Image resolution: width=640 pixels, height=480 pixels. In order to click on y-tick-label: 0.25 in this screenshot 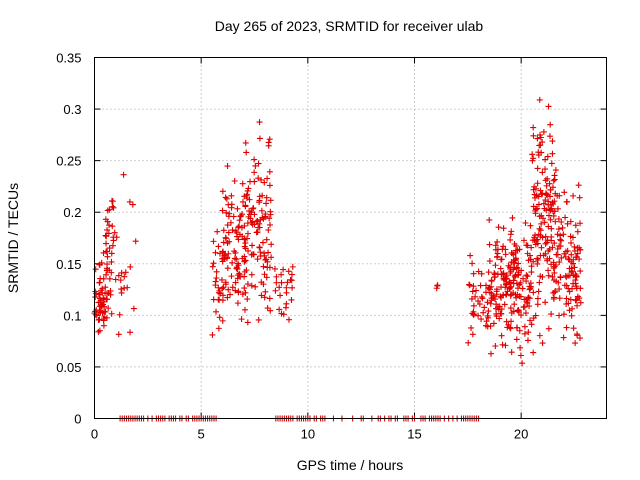, I will do `click(68, 161)`.